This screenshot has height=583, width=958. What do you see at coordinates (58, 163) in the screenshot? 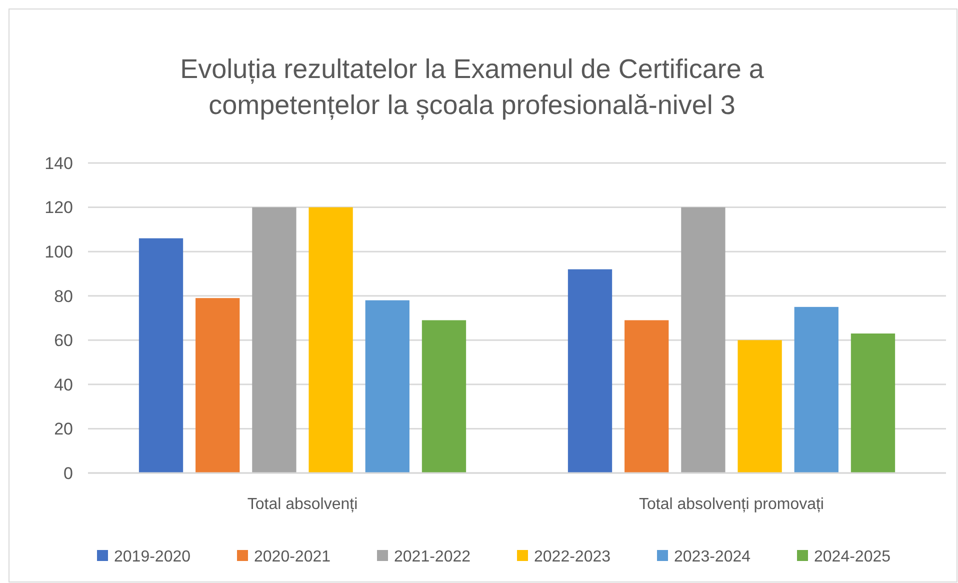
I see `y-tick-label: 140` at bounding box center [58, 163].